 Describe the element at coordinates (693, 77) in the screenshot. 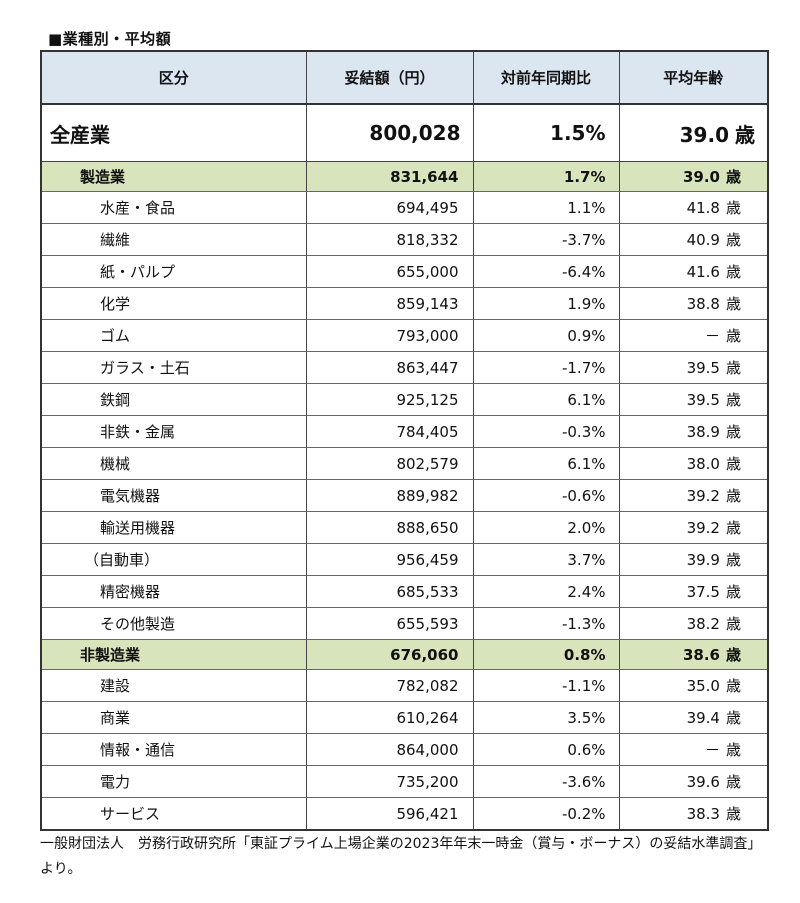

I see `column-header-age: 平均年齢` at that location.